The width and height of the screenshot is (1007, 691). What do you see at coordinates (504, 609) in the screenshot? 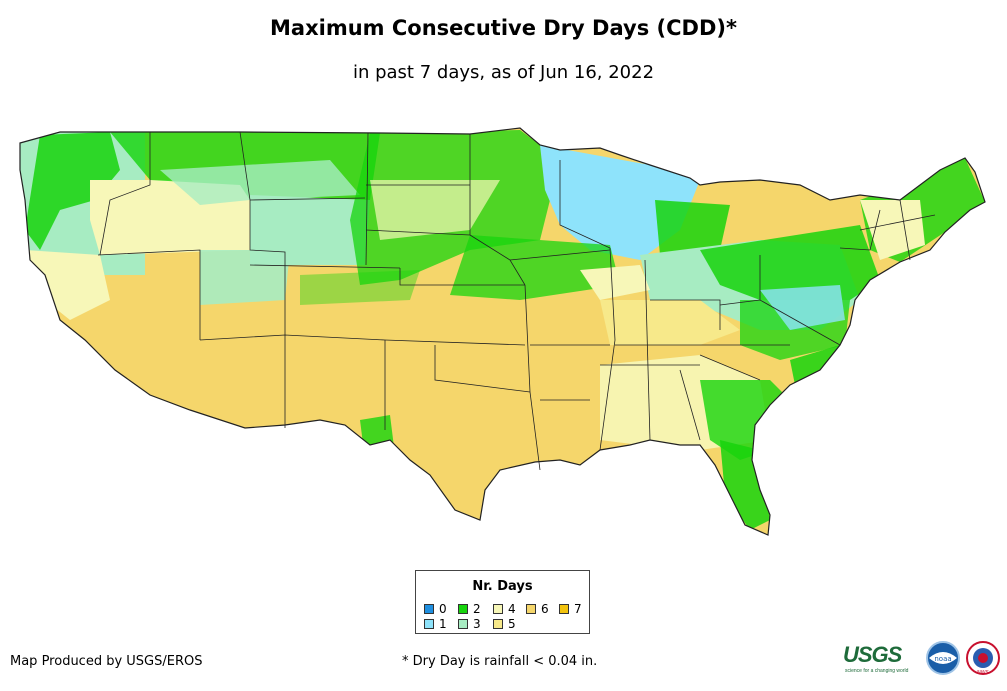
I see `legend-item-4: 4` at bounding box center [504, 609].